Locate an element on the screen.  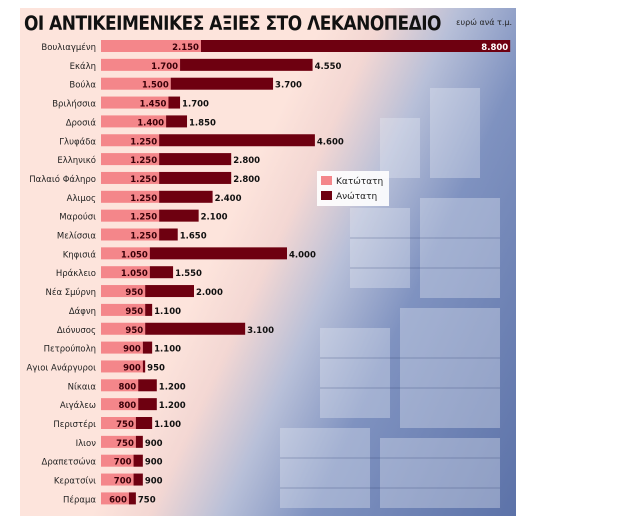
category-label: Πετρούπολη is located at coordinates (70, 349).